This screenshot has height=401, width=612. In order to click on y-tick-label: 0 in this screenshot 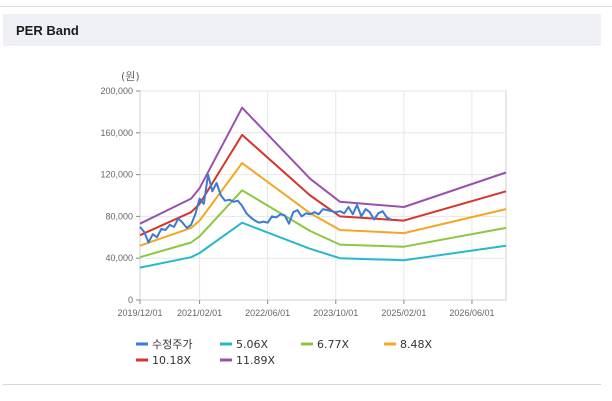, I will do `click(130, 300)`.